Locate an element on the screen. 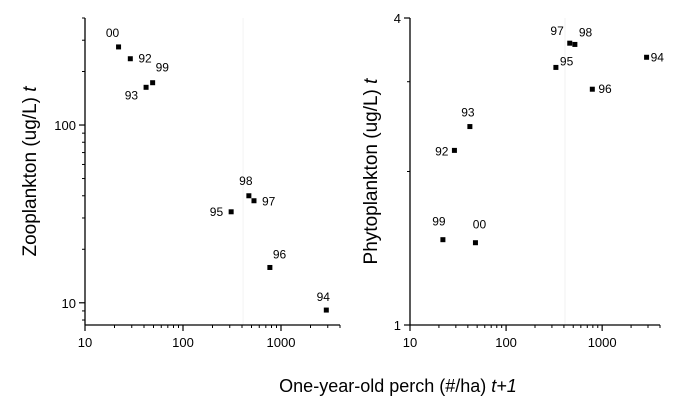 Image resolution: width=685 pixels, height=401 pixels. zoo-y-tick-label: 100 is located at coordinates (65, 125).